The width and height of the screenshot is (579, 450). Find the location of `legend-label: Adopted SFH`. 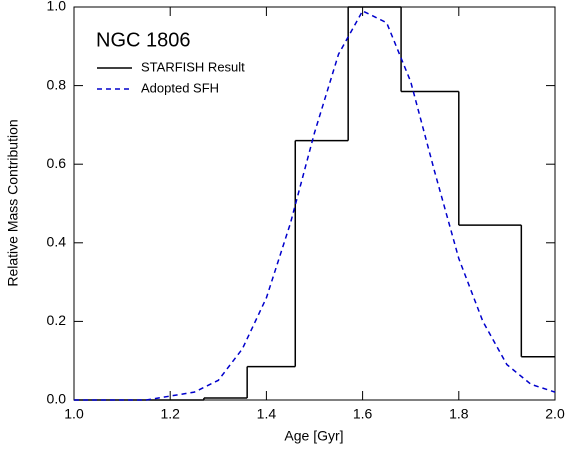

legend-label: Adopted SFH is located at coordinates (180, 87).